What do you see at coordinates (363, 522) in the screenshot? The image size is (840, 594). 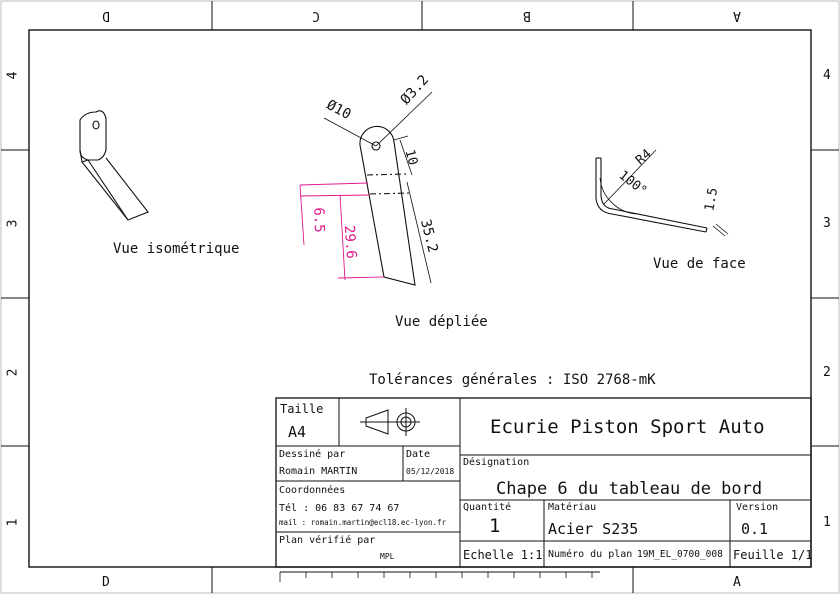 I see `email-address: mail : romain.martin@ecl18.ec-lyon.fr` at bounding box center [363, 522].